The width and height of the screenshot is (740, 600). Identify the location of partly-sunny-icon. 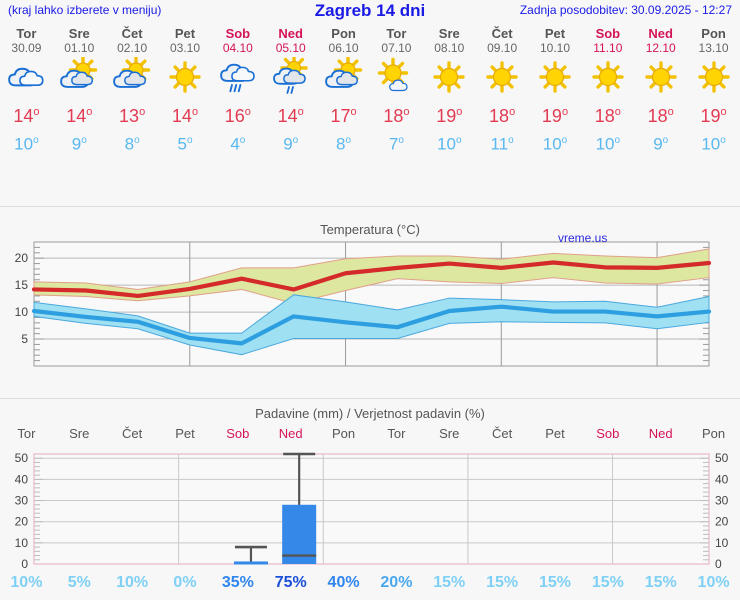
(79, 78).